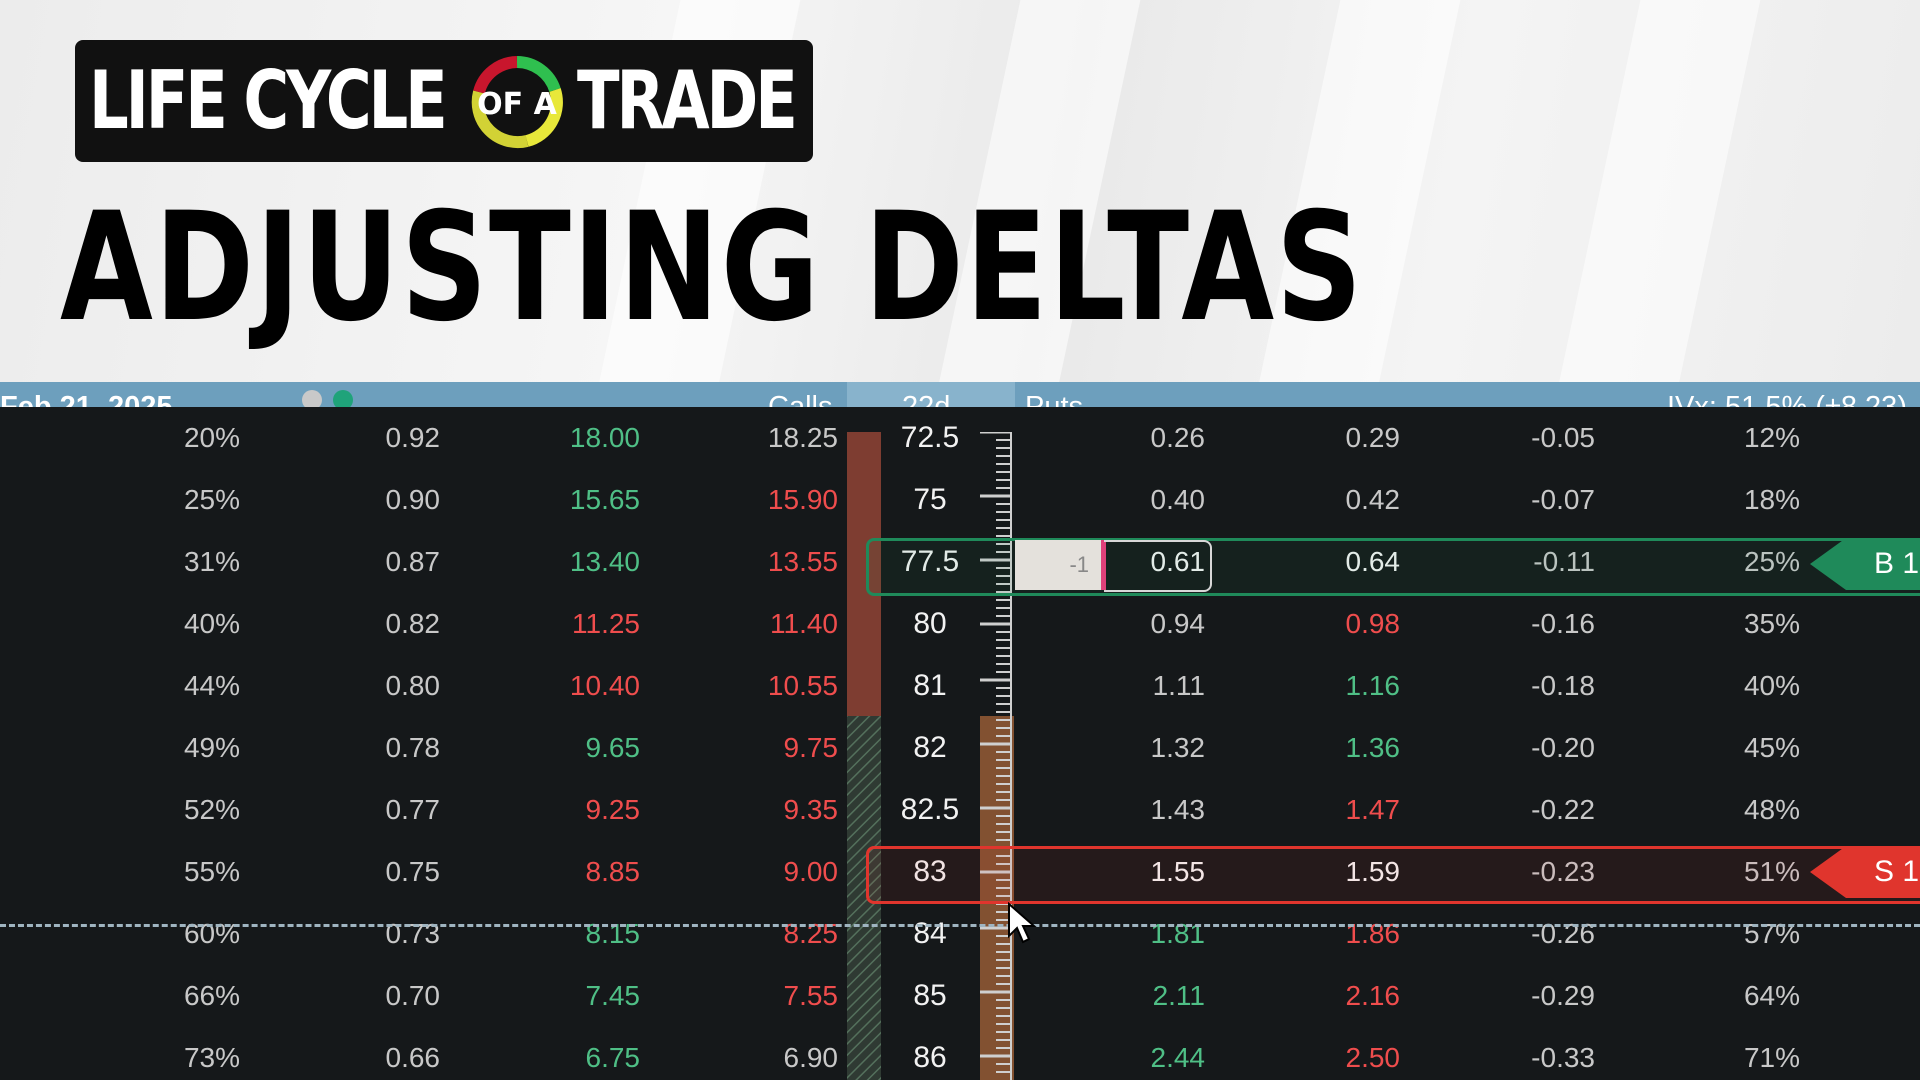 This screenshot has width=1920, height=1080. Describe the element at coordinates (1563, 1057) in the screenshot. I see `put-delta-cell: -0.33` at that location.